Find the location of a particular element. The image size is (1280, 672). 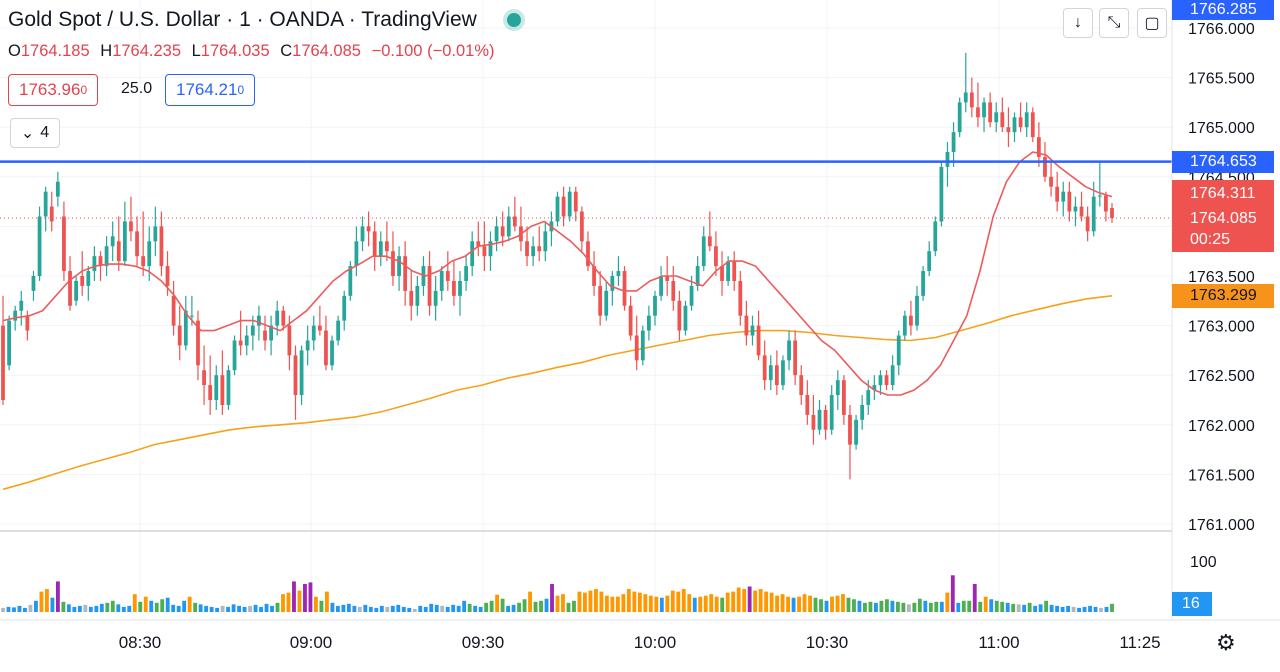

change-value: −0.100 (−0.01%) is located at coordinates (433, 51).